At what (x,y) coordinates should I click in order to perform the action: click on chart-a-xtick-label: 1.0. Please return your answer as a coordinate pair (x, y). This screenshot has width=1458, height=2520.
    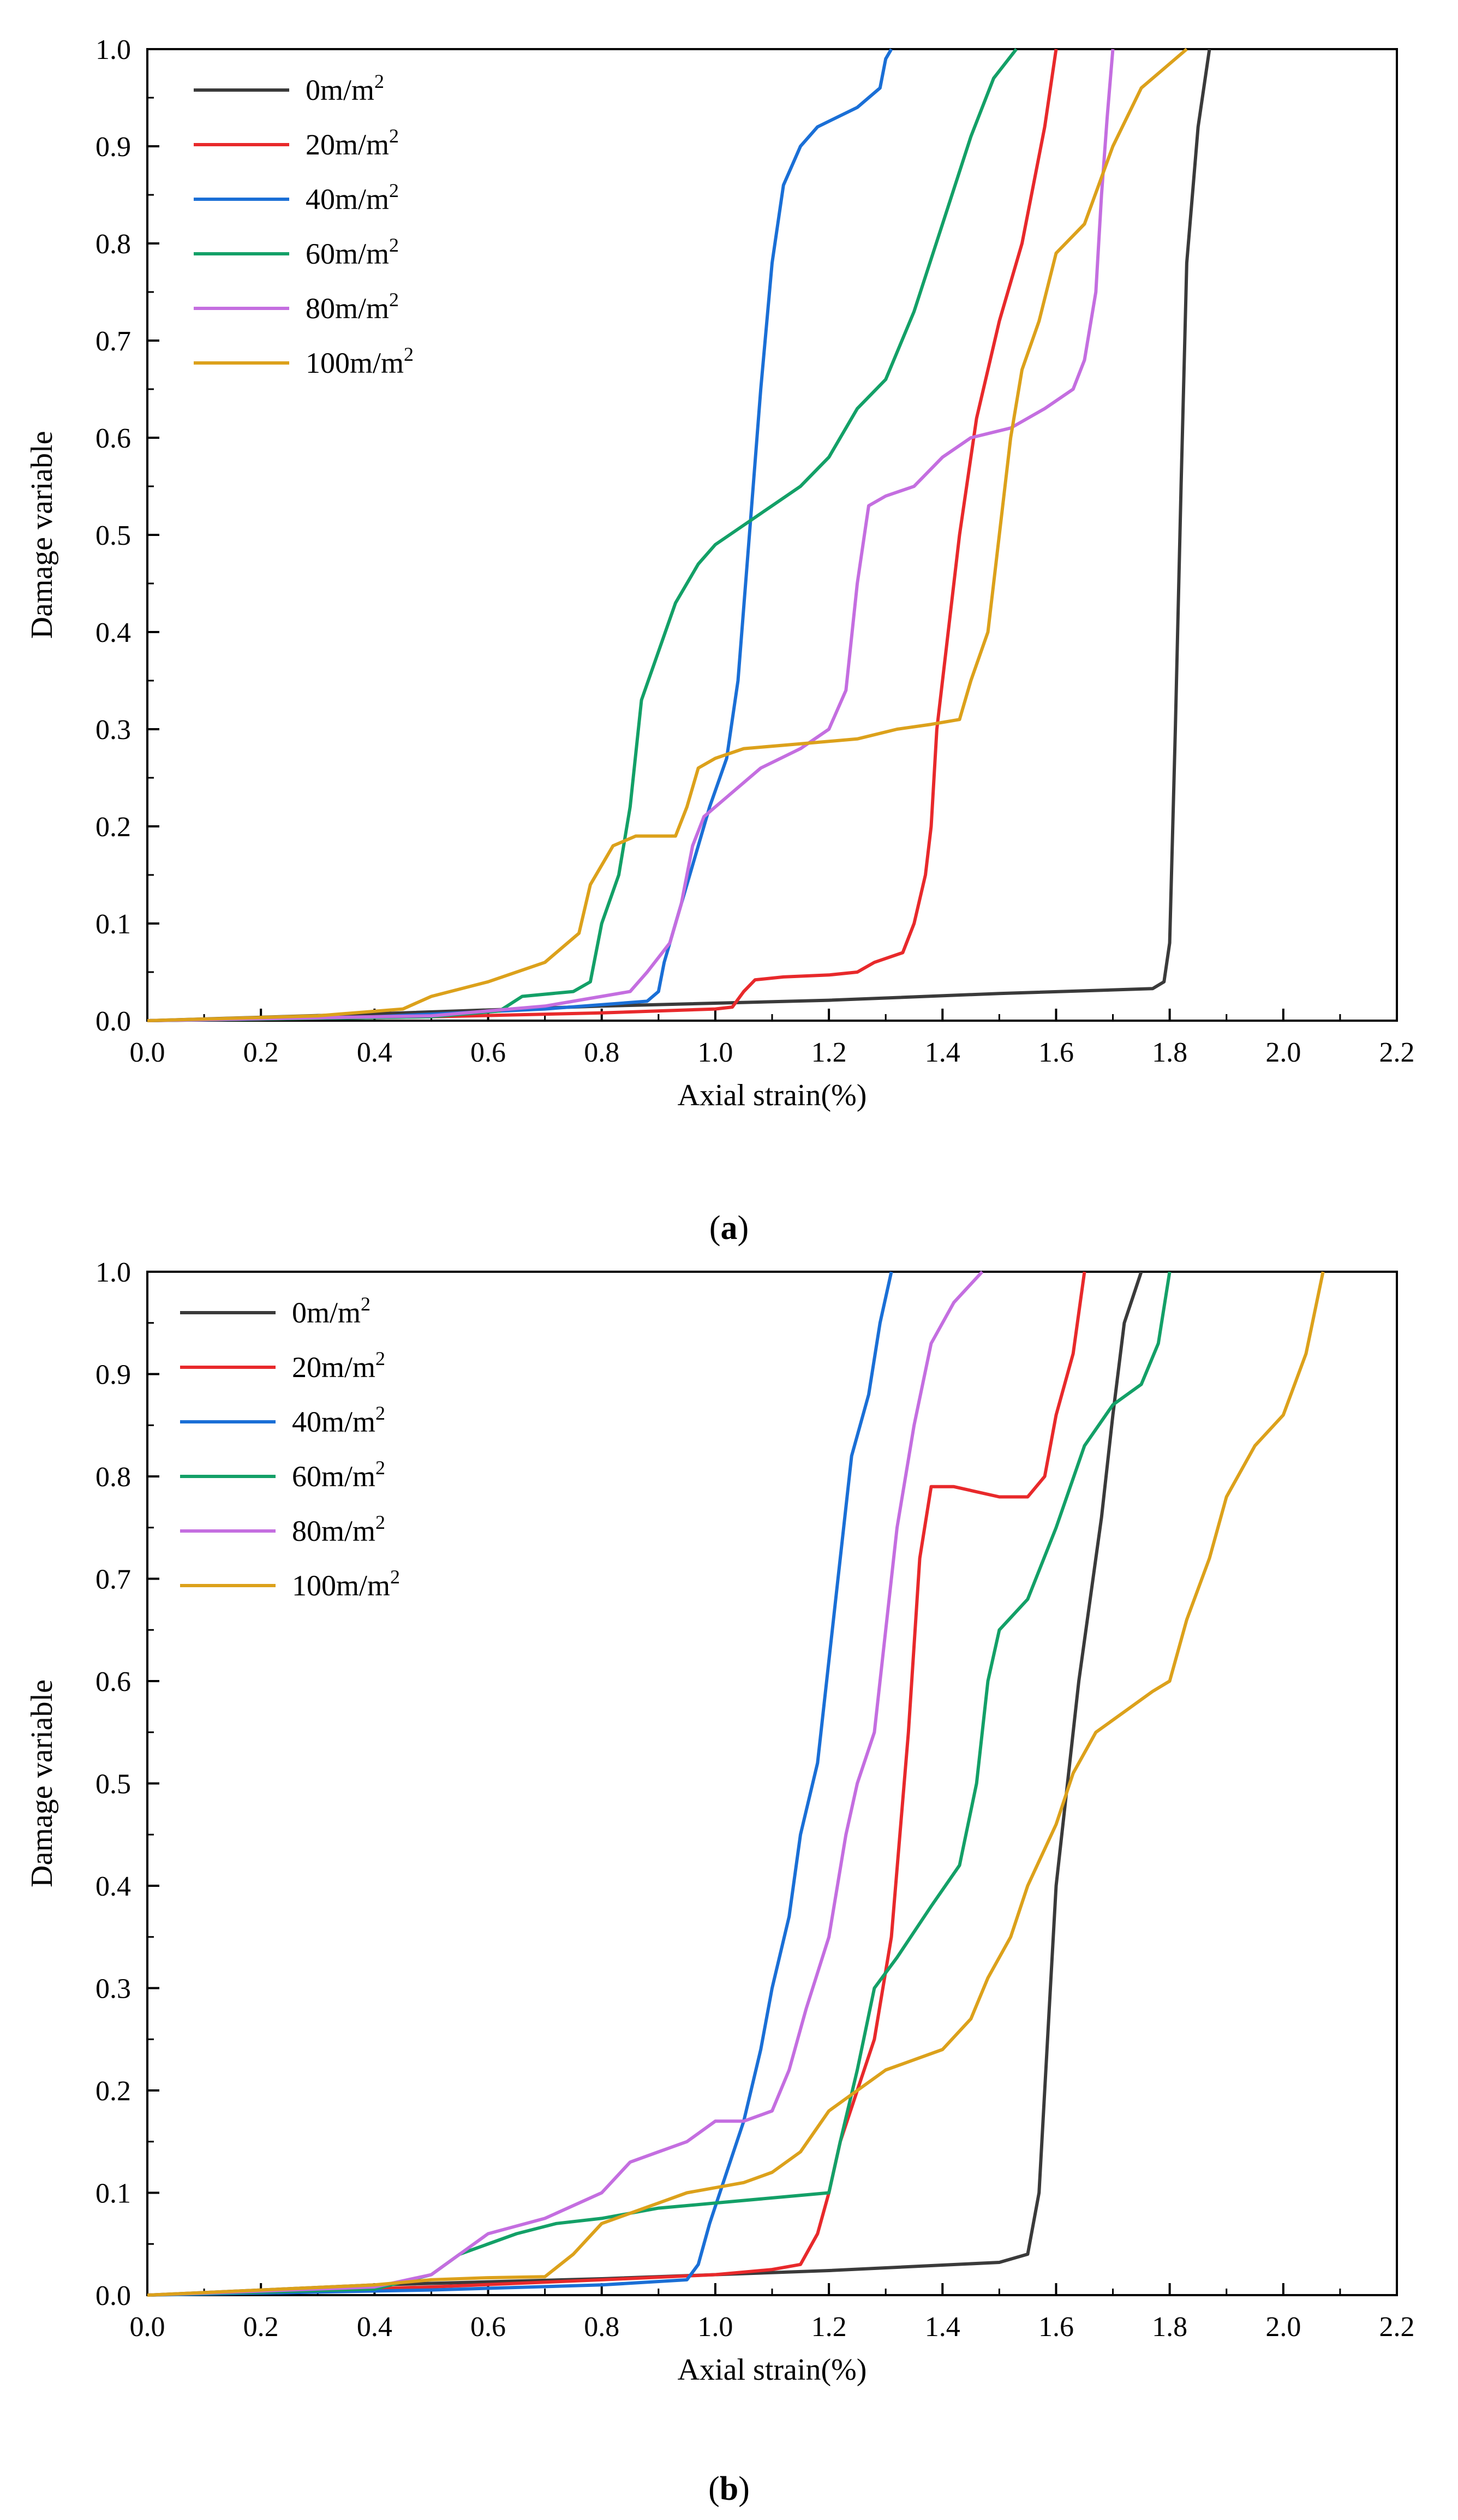
    Looking at the image, I should click on (715, 1052).